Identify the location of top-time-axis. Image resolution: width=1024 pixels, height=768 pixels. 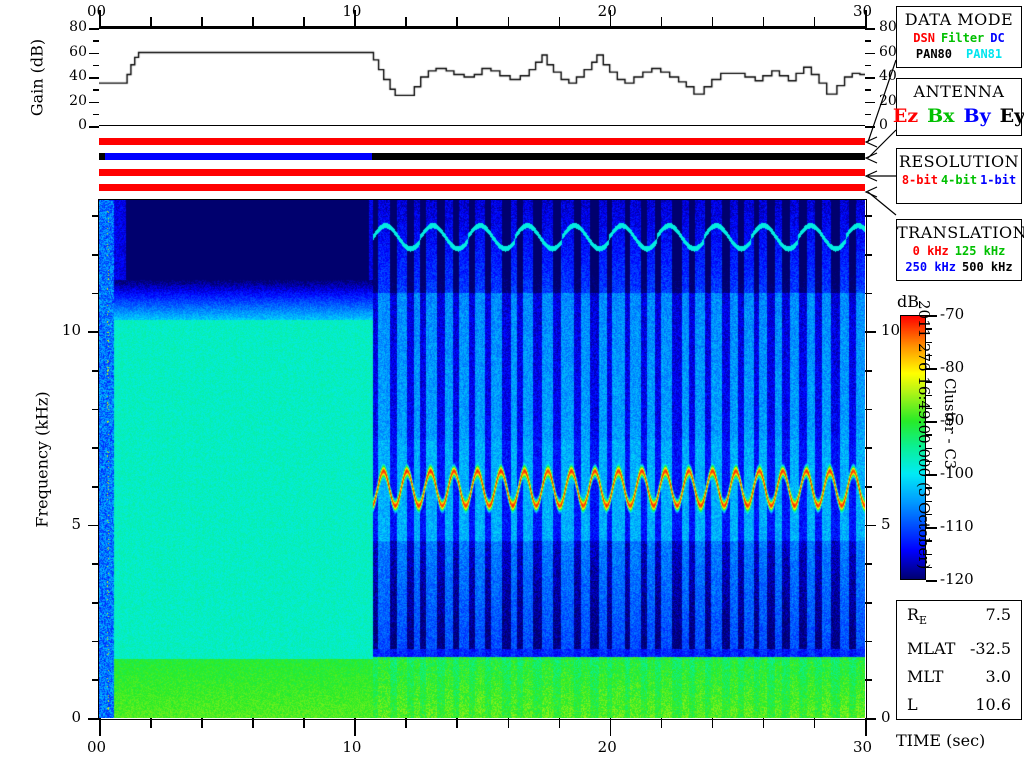
(483, 19).